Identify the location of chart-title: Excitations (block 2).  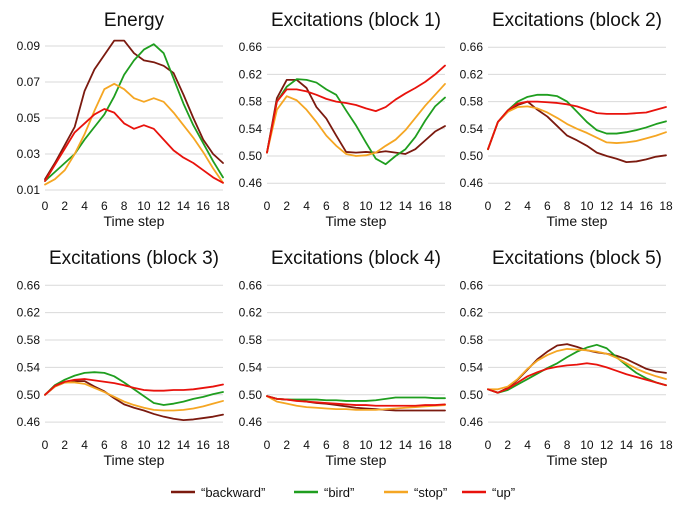
(577, 20).